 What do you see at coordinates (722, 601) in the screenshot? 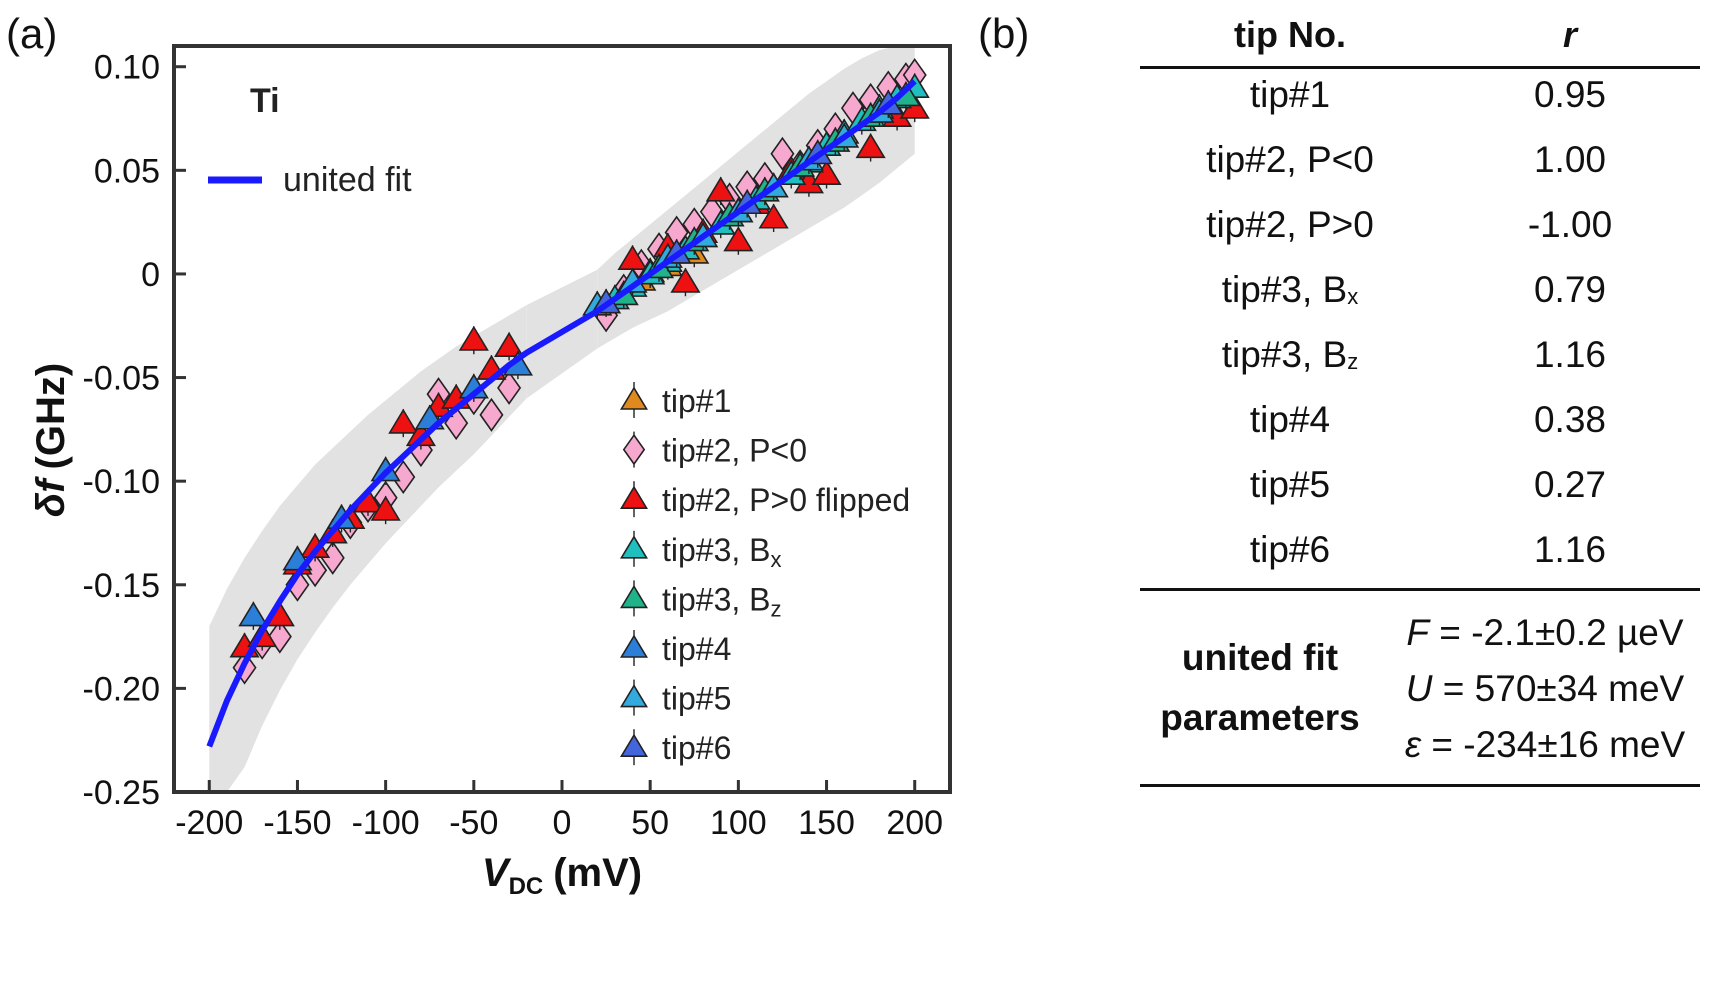
I see `legend-label: tip#3, Bz` at bounding box center [722, 601].